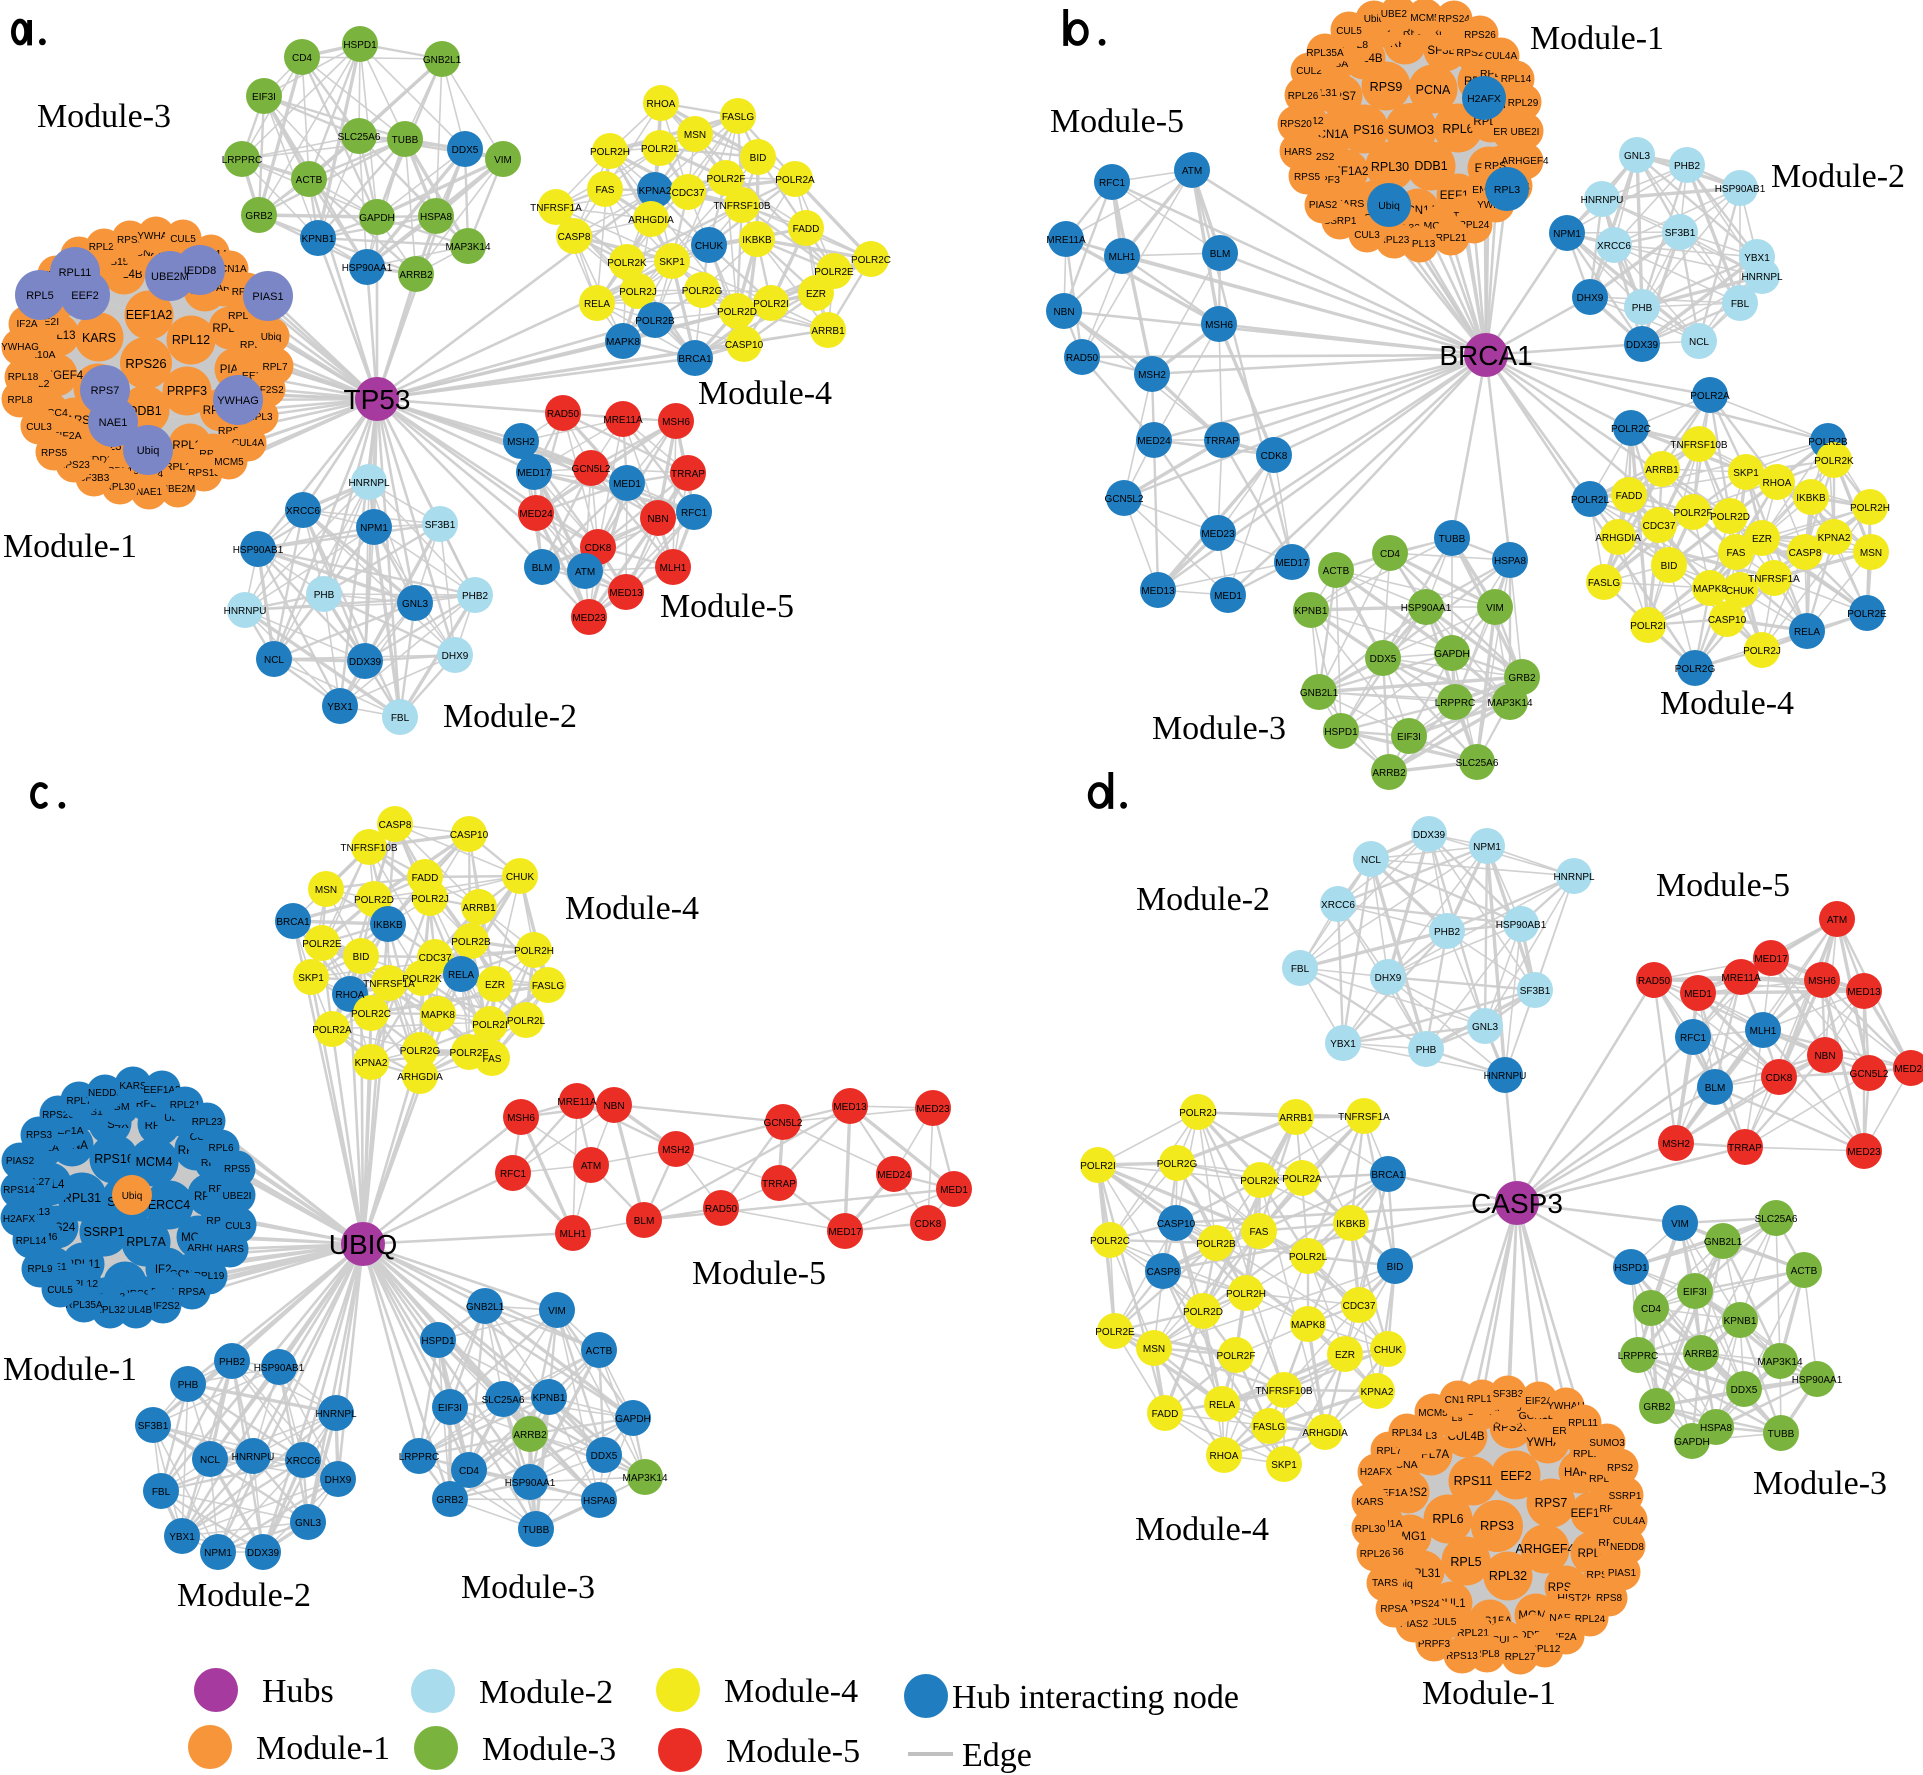  What do you see at coordinates (78, 1101) in the screenshot?
I see `svg-text: RPL7` at bounding box center [78, 1101].